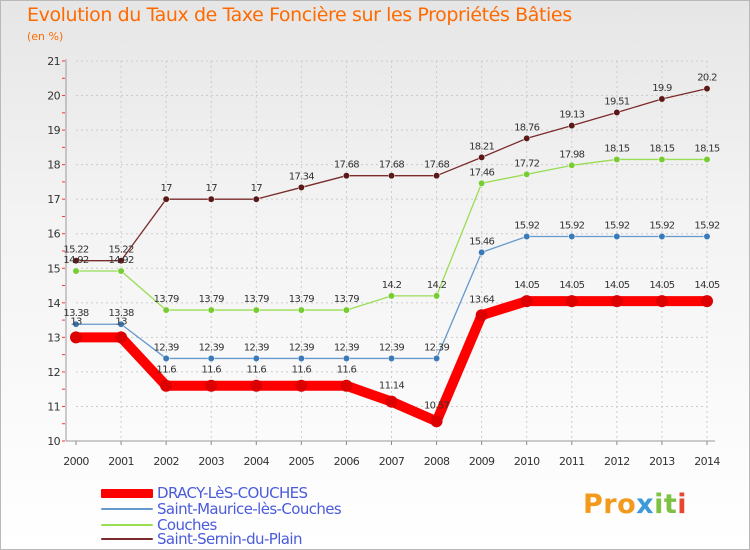  Describe the element at coordinates (53, 165) in the screenshot. I see `y-tick-label: 18` at that location.